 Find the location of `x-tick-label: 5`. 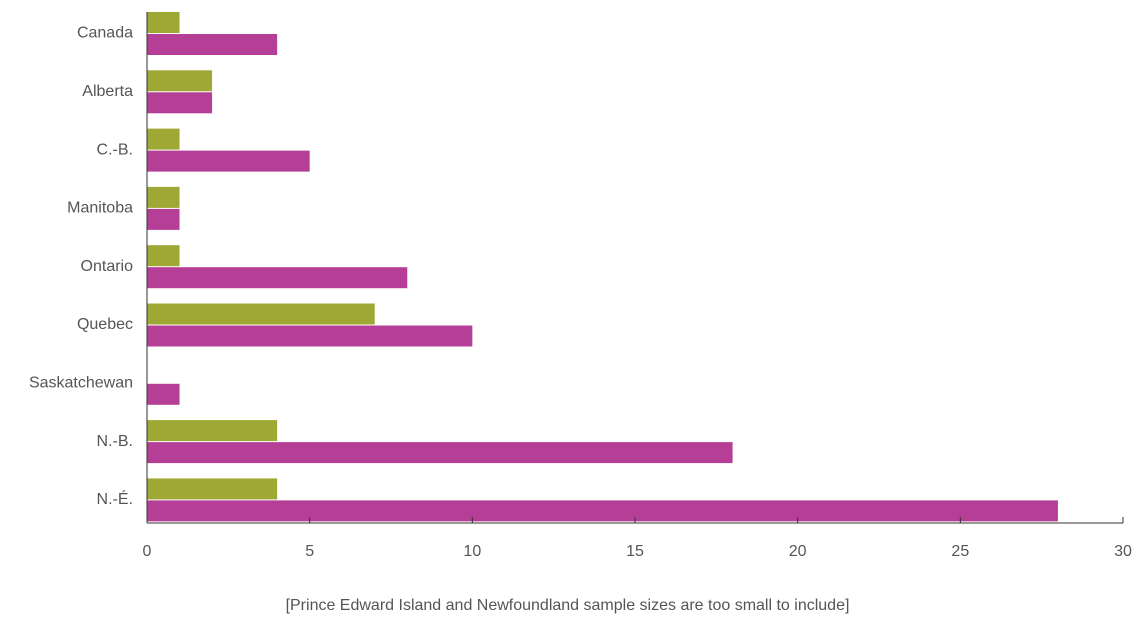

x-tick-label: 5 is located at coordinates (309, 551).